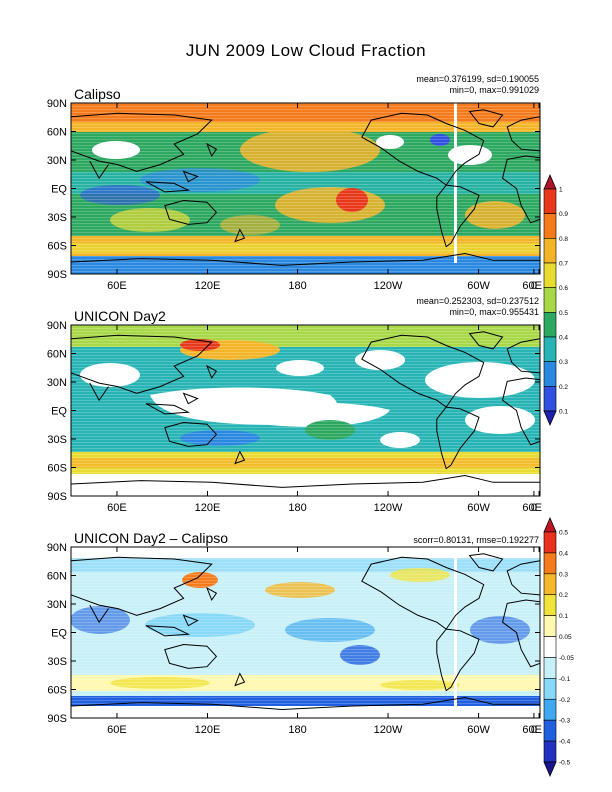 The height and width of the screenshot is (792, 612). Describe the element at coordinates (563, 214) in the screenshot. I see `colorbar-label: 0.9` at that location.